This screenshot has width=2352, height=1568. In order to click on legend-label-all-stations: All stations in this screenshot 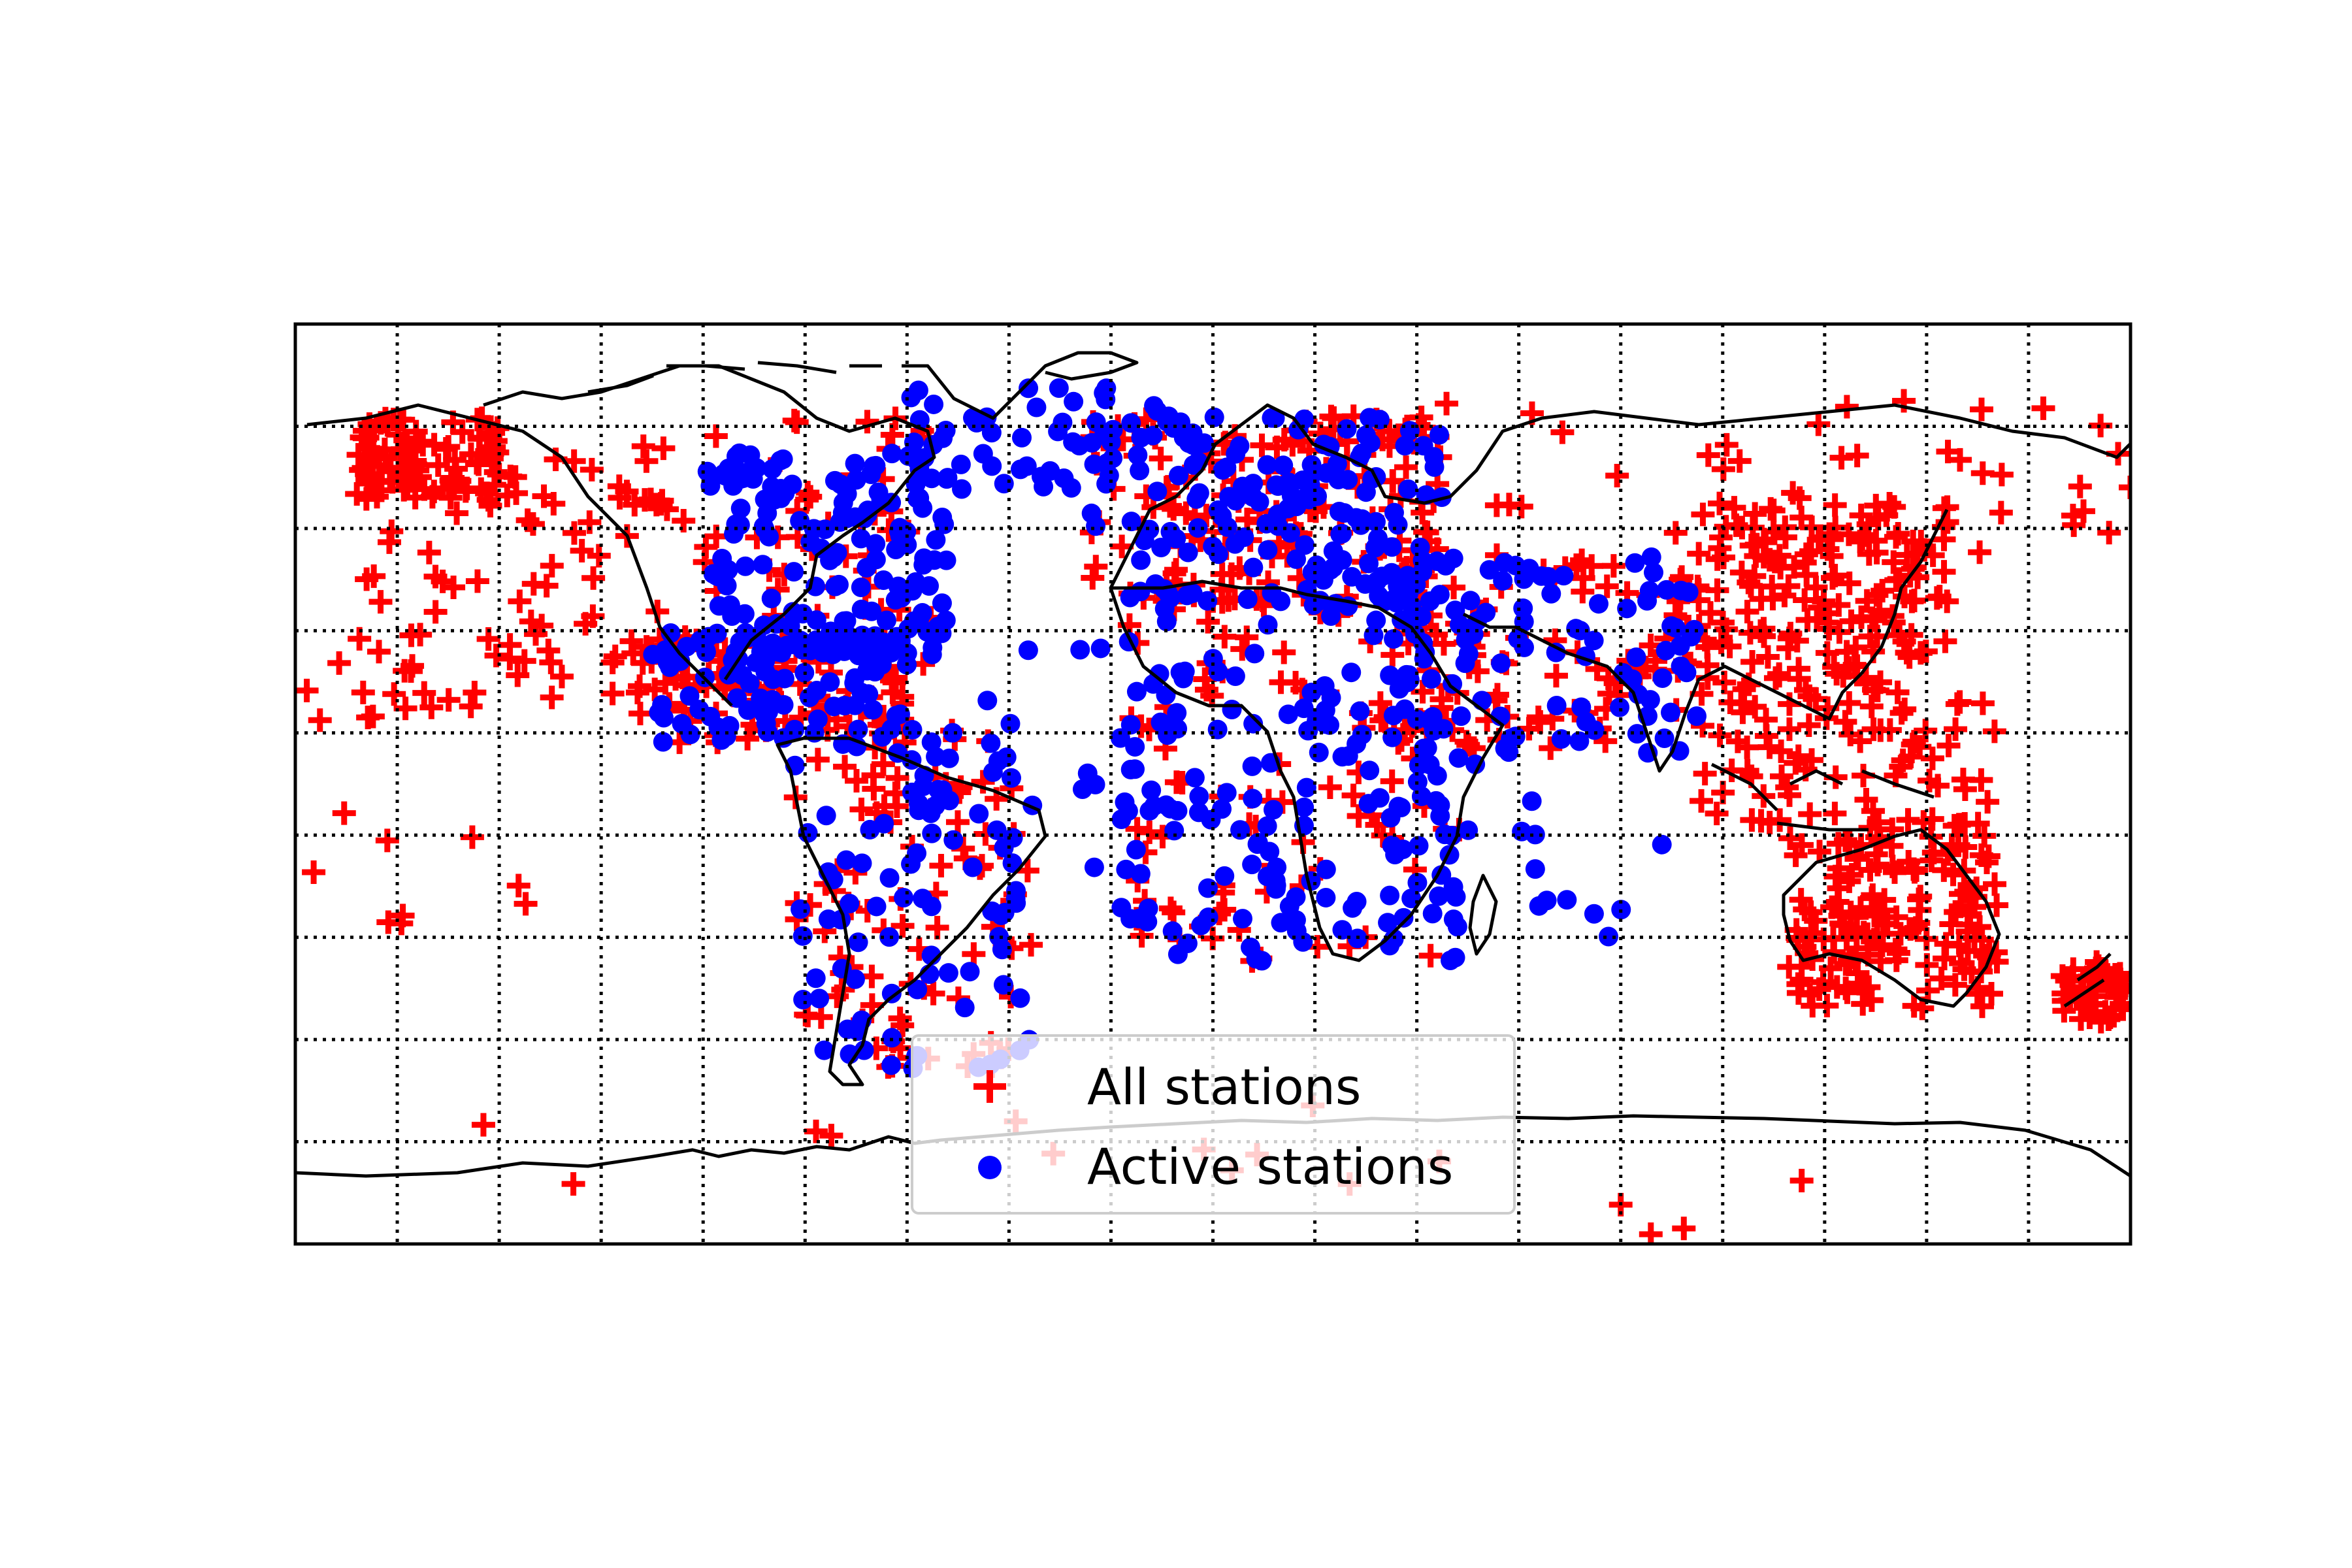, I will do `click(1224, 1087)`.